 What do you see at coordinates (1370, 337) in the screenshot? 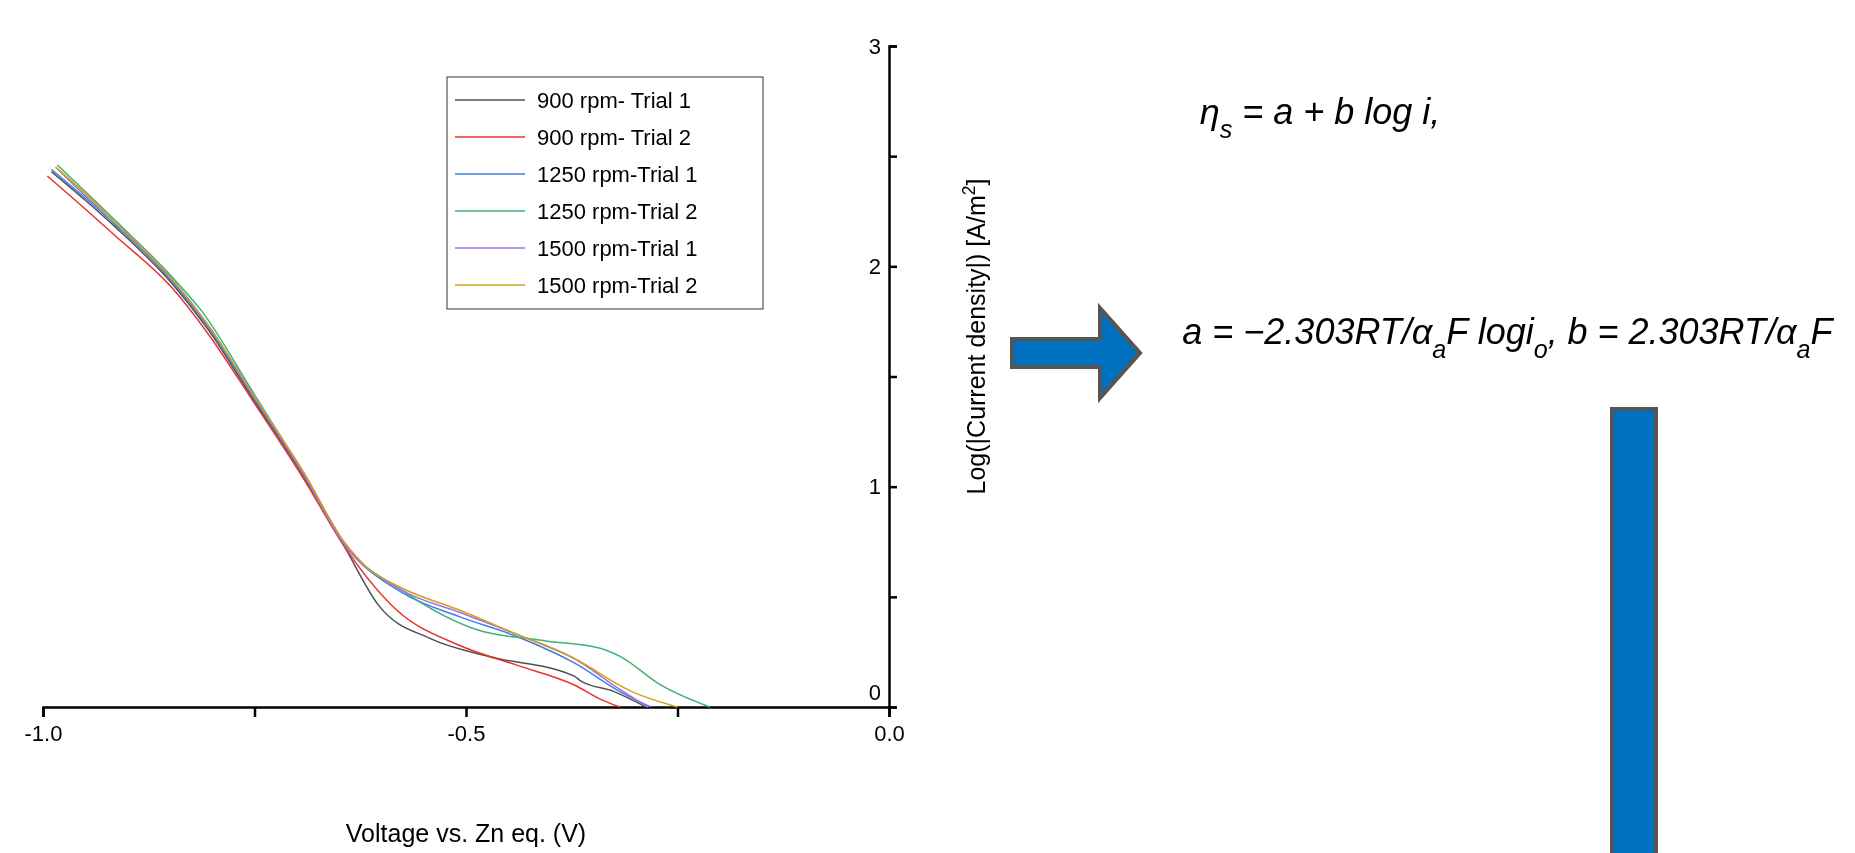
I see `text: a = −2.303RT/α$_{a}$F logi$_{o}$,` at bounding box center [1370, 337].